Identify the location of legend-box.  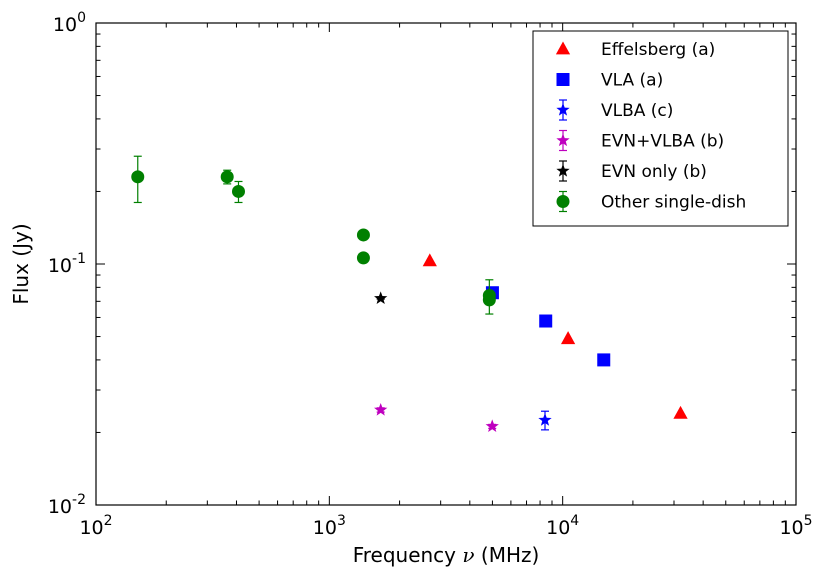
(660, 128).